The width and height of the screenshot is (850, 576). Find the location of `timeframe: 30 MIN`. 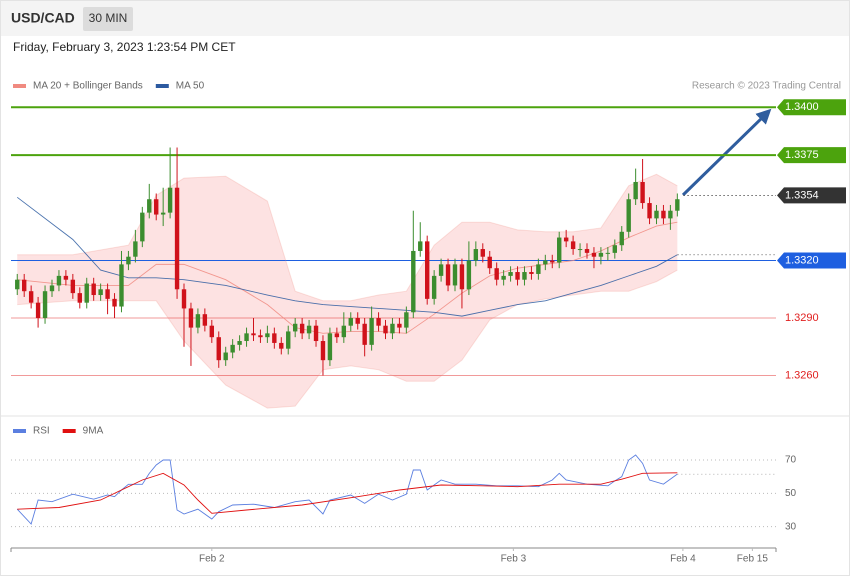

timeframe: 30 MIN is located at coordinates (108, 18).